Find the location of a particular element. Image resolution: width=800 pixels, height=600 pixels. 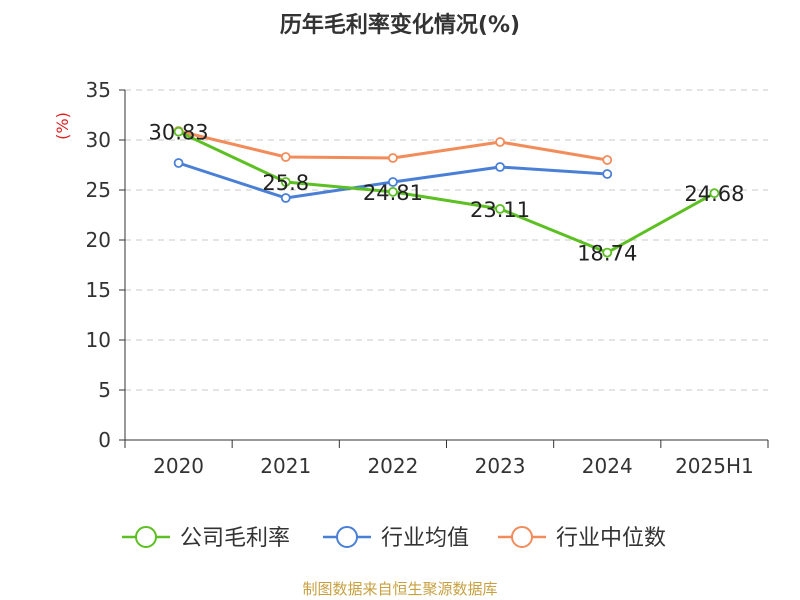

y-tick-label: 30 is located at coordinates (98, 140).